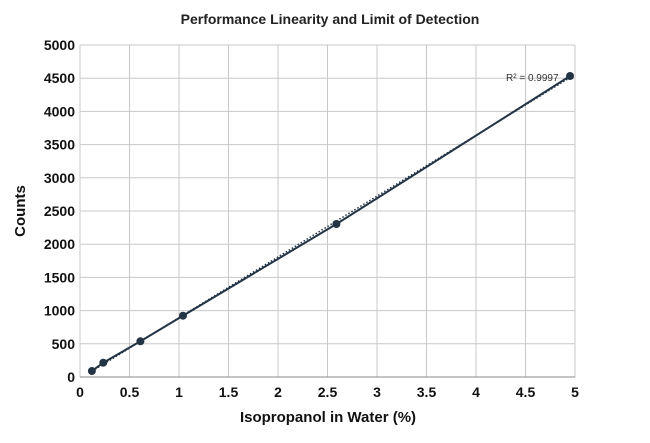 The width and height of the screenshot is (650, 443). I want to click on y-tick-label: 3500, so click(59, 145).